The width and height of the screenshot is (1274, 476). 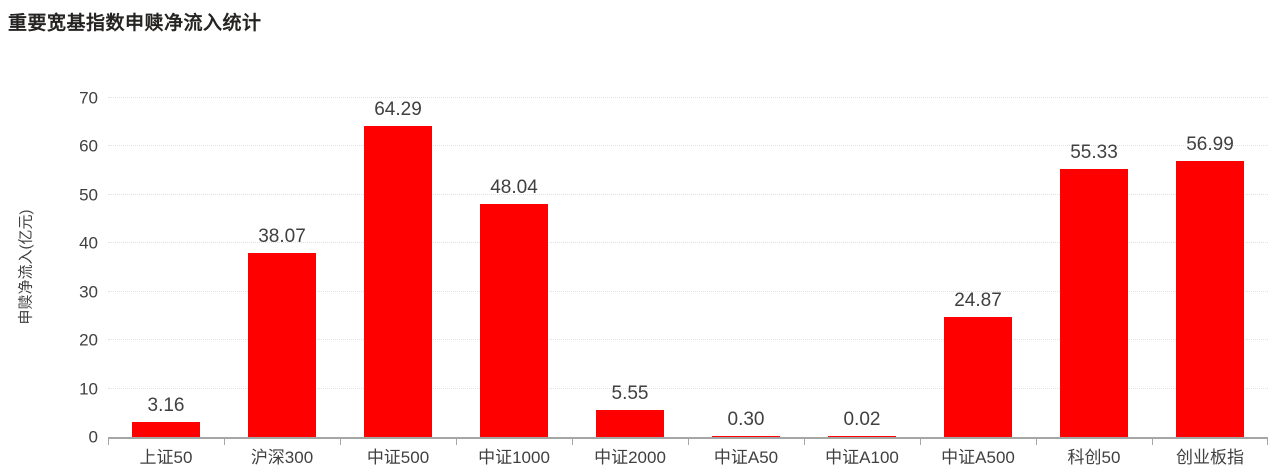 I want to click on category-label-中证A50: 中证A50, so click(x=746, y=457).